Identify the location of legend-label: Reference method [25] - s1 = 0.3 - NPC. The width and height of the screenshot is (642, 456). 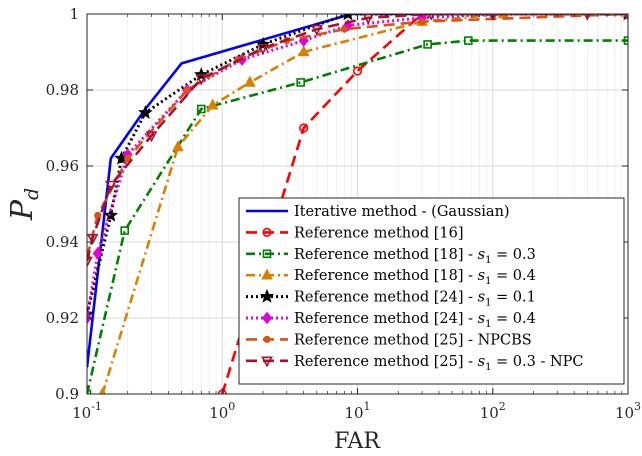
(439, 363).